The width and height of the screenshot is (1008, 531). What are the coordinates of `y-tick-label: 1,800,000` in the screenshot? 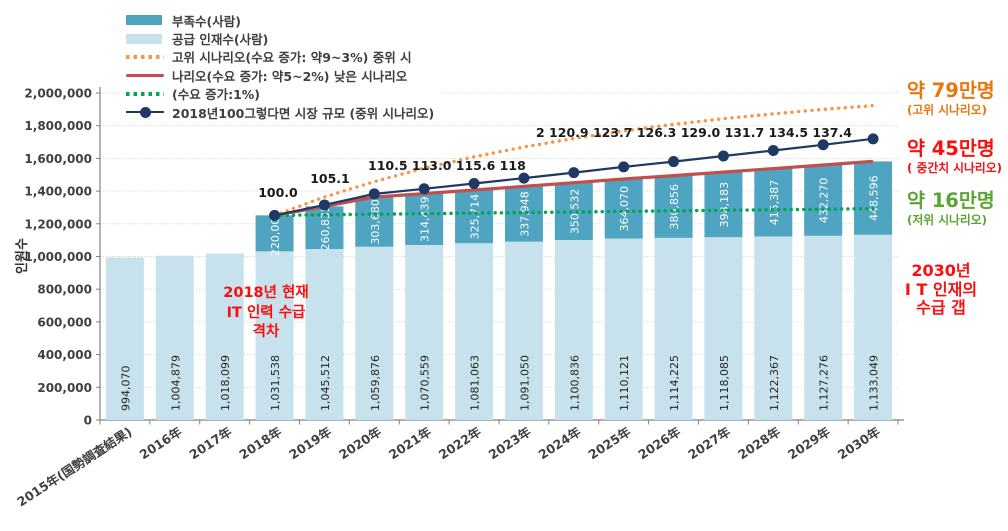 It's located at (58, 126).